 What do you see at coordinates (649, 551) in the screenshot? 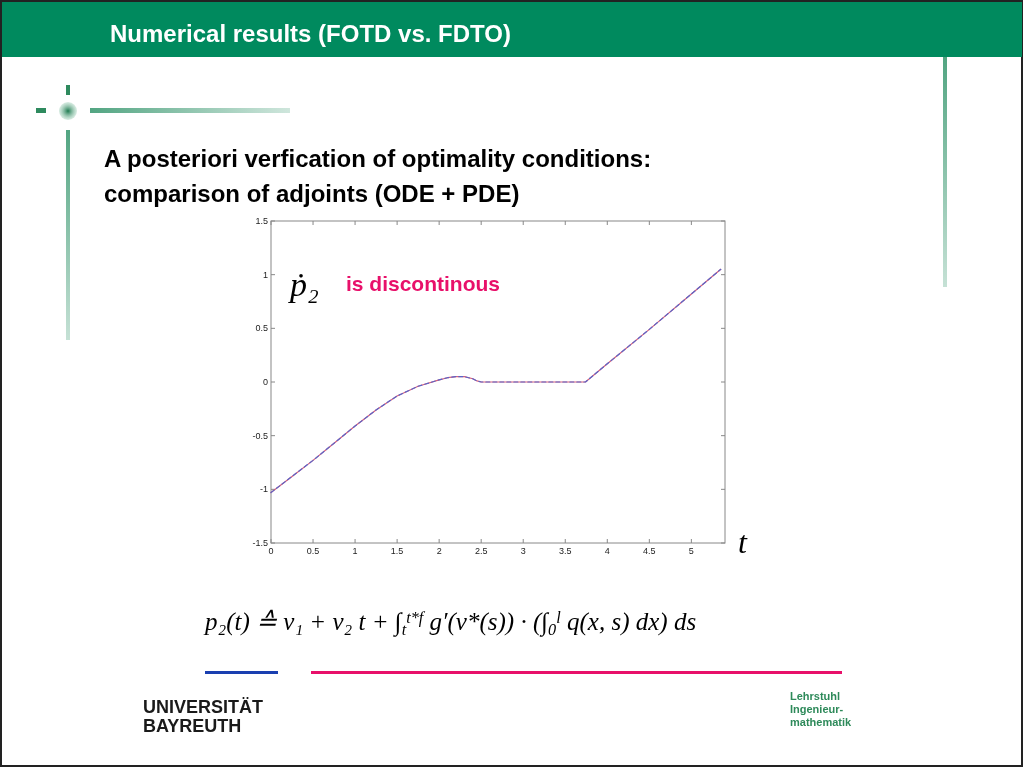
I see `x-tick-label: 4.5` at bounding box center [649, 551].